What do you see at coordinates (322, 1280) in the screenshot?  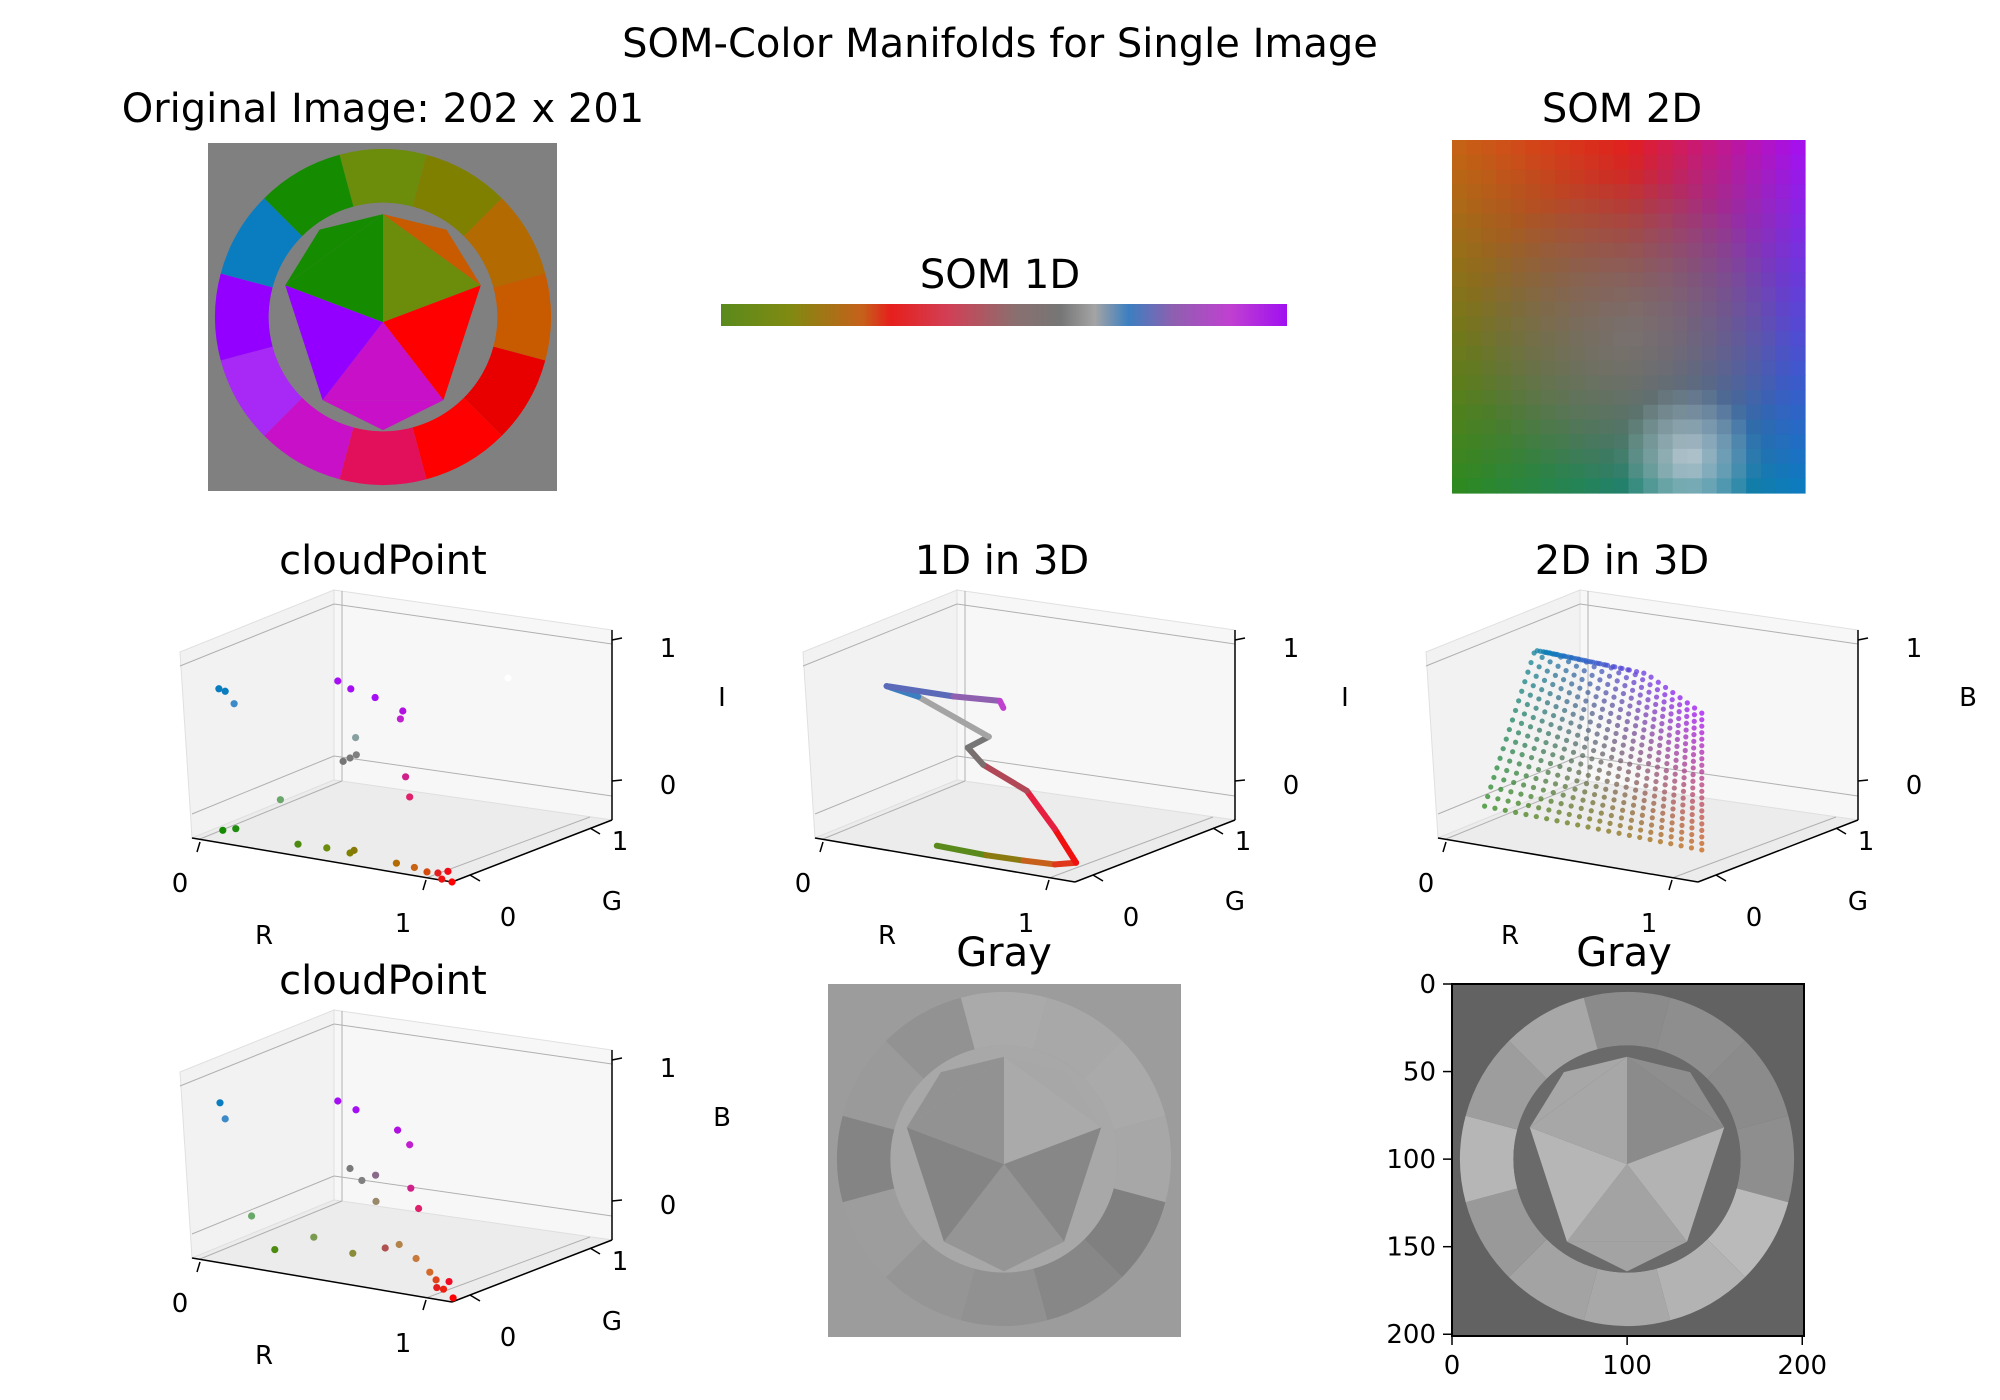 I see `x-axis-line` at bounding box center [322, 1280].